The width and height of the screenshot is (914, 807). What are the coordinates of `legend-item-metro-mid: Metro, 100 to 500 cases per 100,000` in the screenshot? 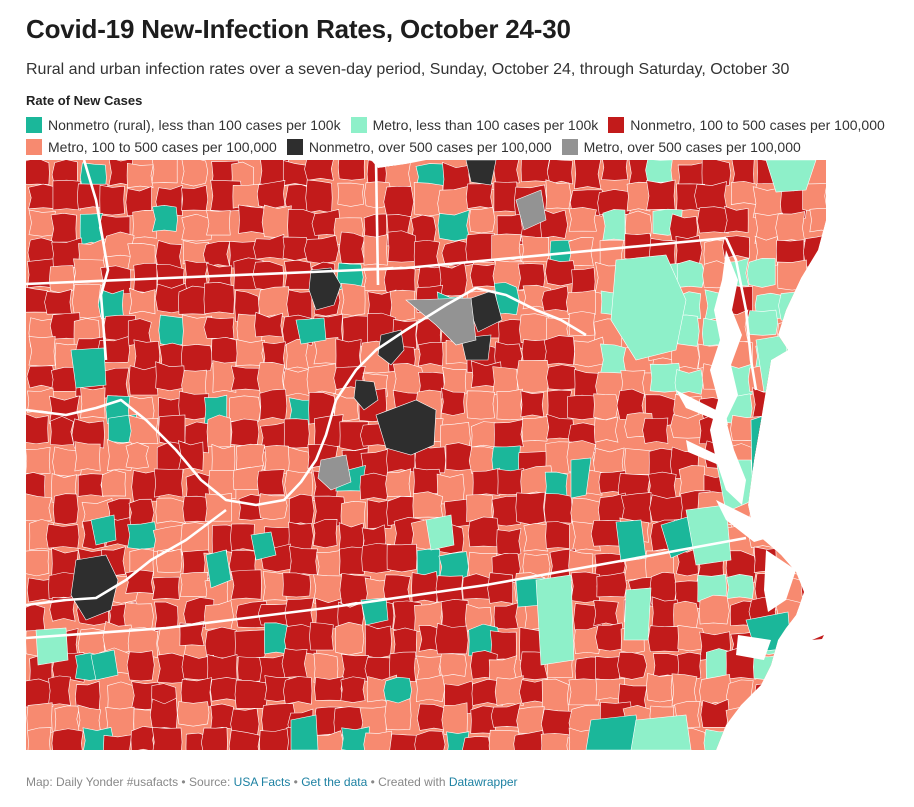 It's located at (151, 147).